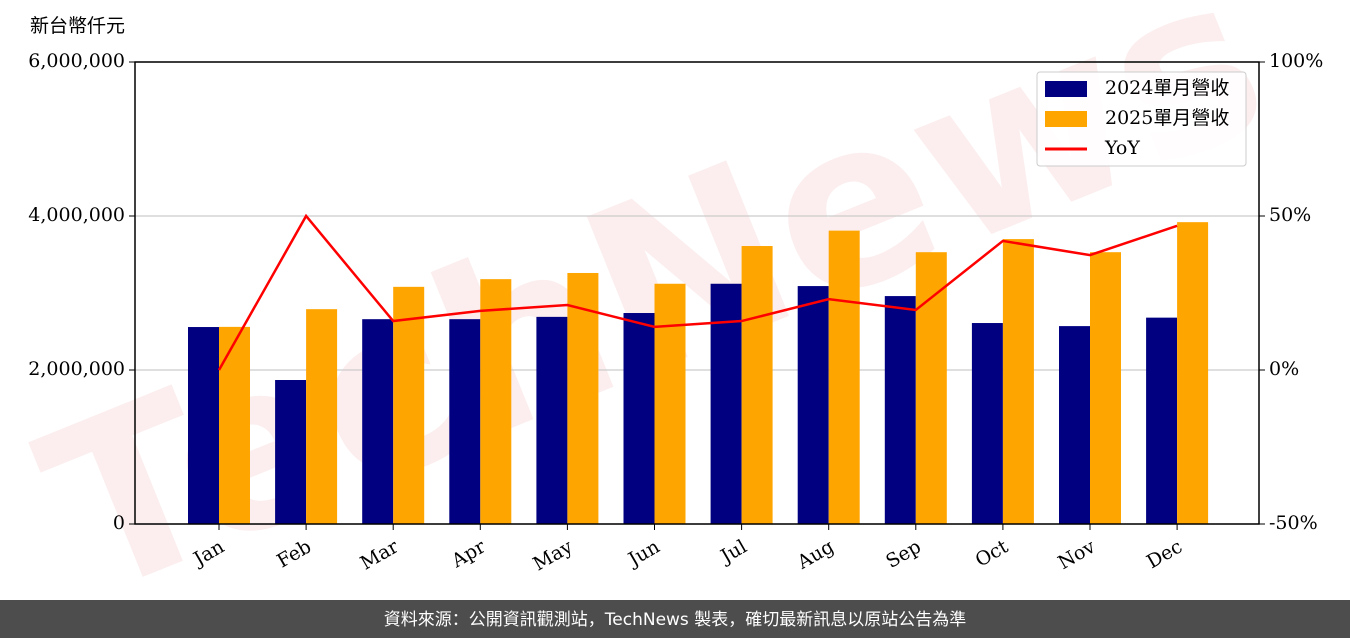 This screenshot has height=638, width=1350. What do you see at coordinates (1293, 523) in the screenshot?
I see `y2-tick-label: -50%` at bounding box center [1293, 523].